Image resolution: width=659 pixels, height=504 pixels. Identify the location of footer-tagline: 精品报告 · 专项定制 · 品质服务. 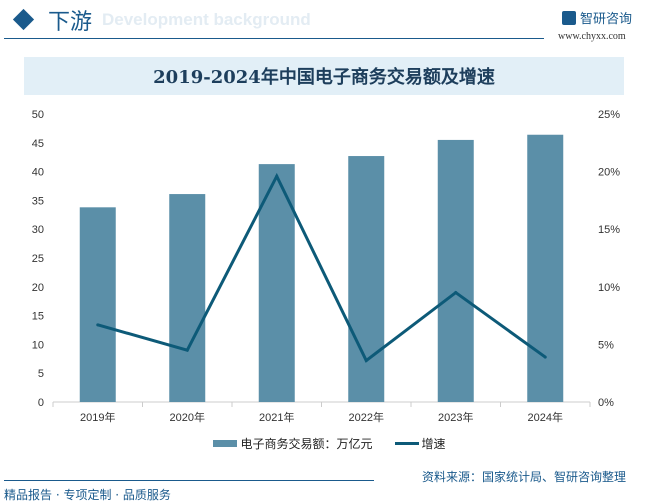
(87, 495).